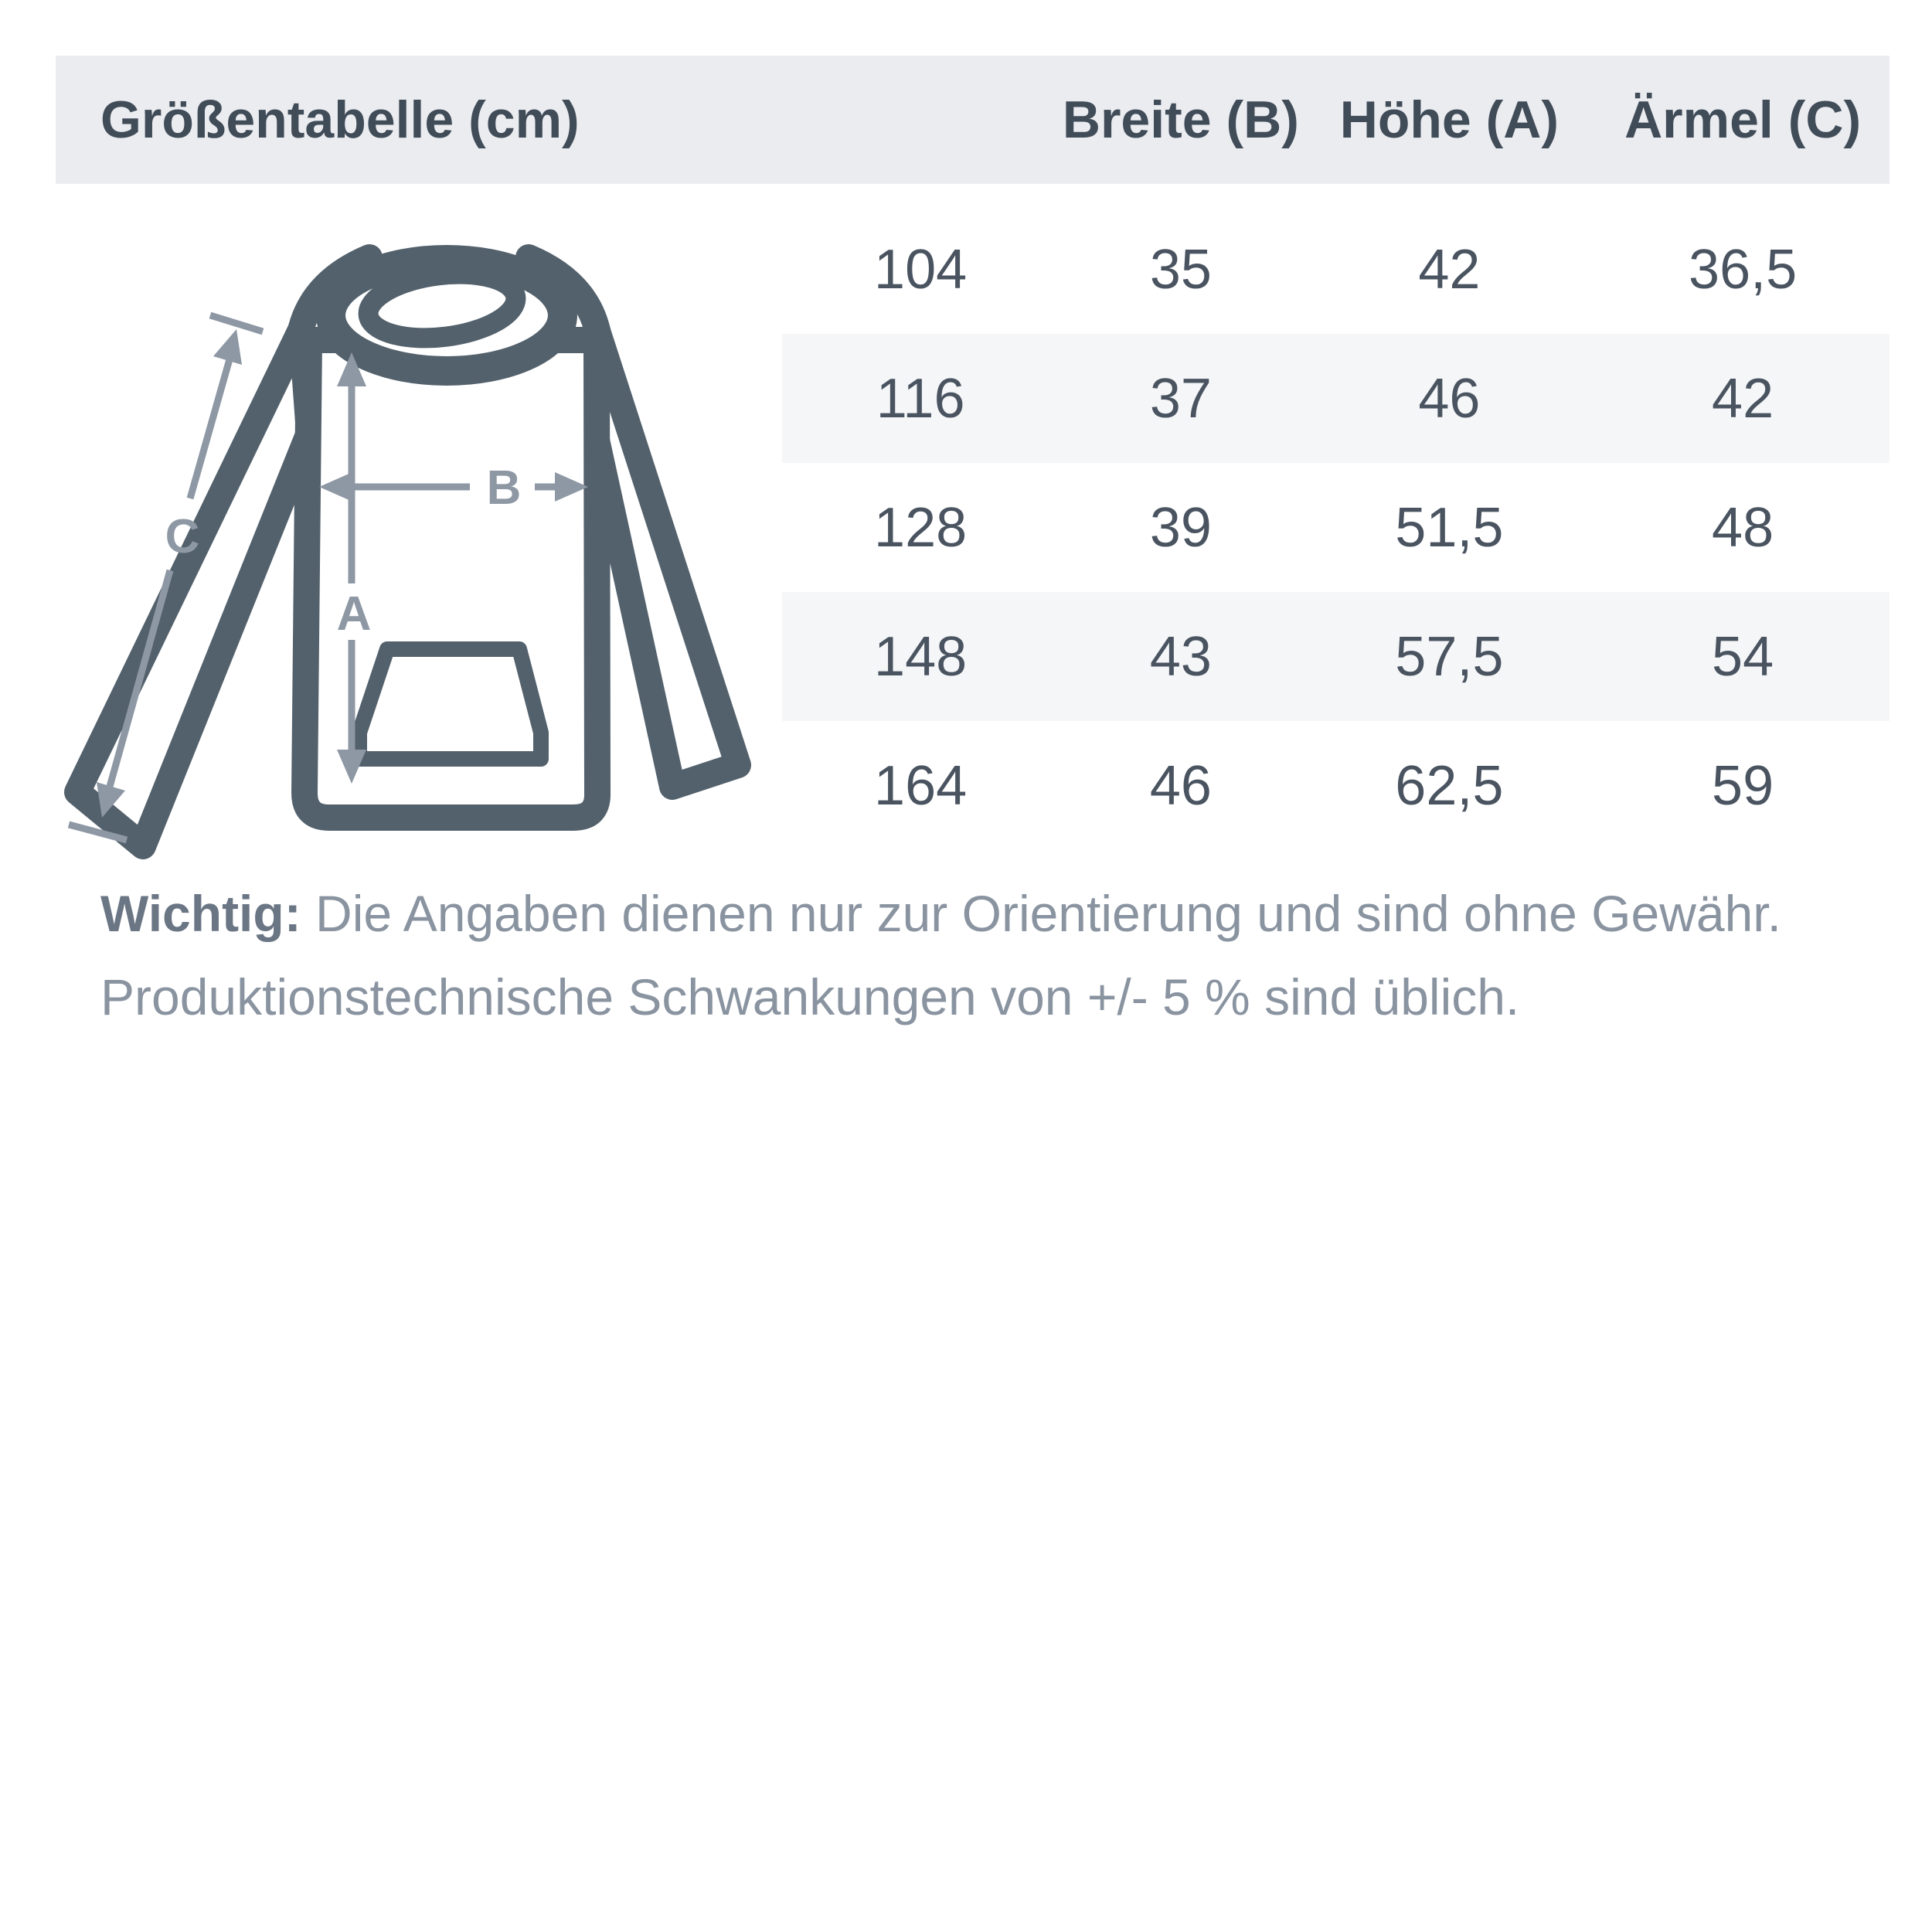 This screenshot has width=1932, height=1932. I want to click on size-cell: 104, so click(921, 269).